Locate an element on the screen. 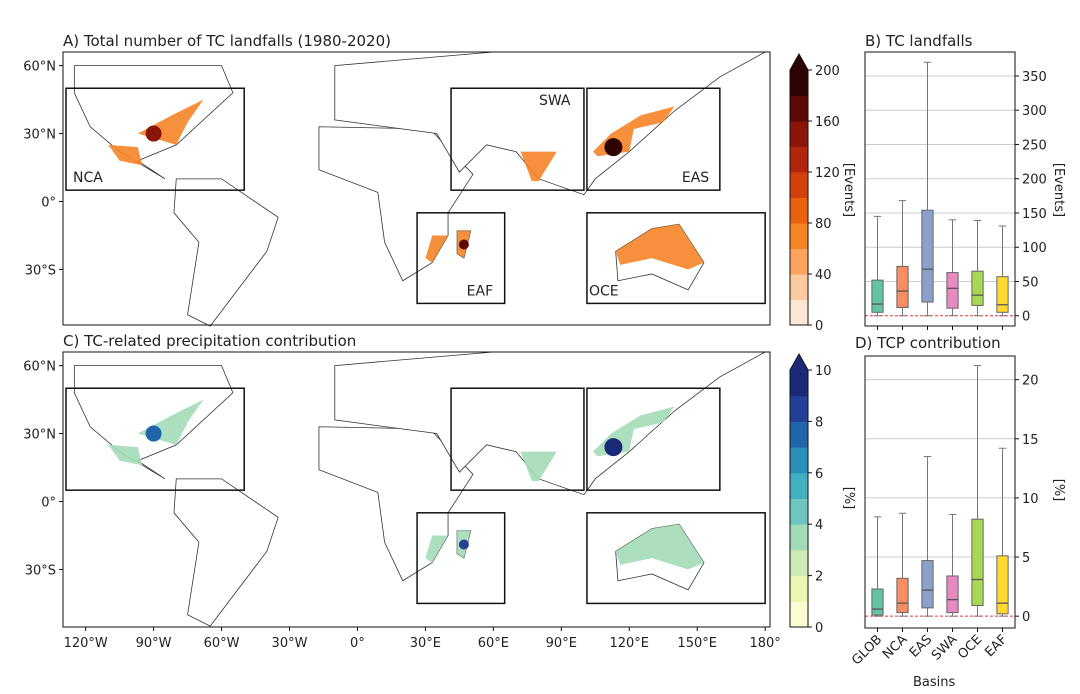 This screenshot has height=694, width=1080. colorbar-tick-label: 80 is located at coordinates (823, 224).